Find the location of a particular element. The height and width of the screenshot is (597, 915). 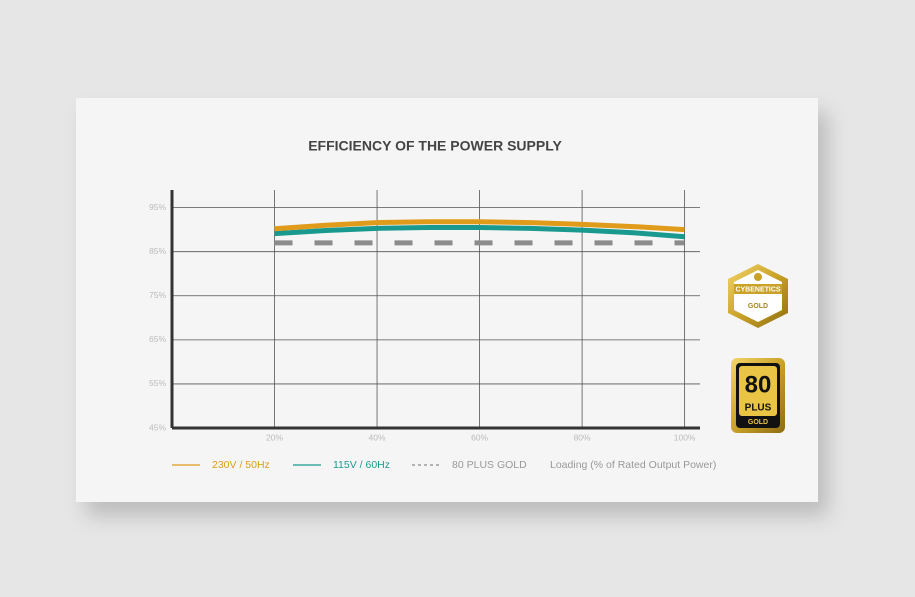

x-tick-label: 20% is located at coordinates (274, 437).